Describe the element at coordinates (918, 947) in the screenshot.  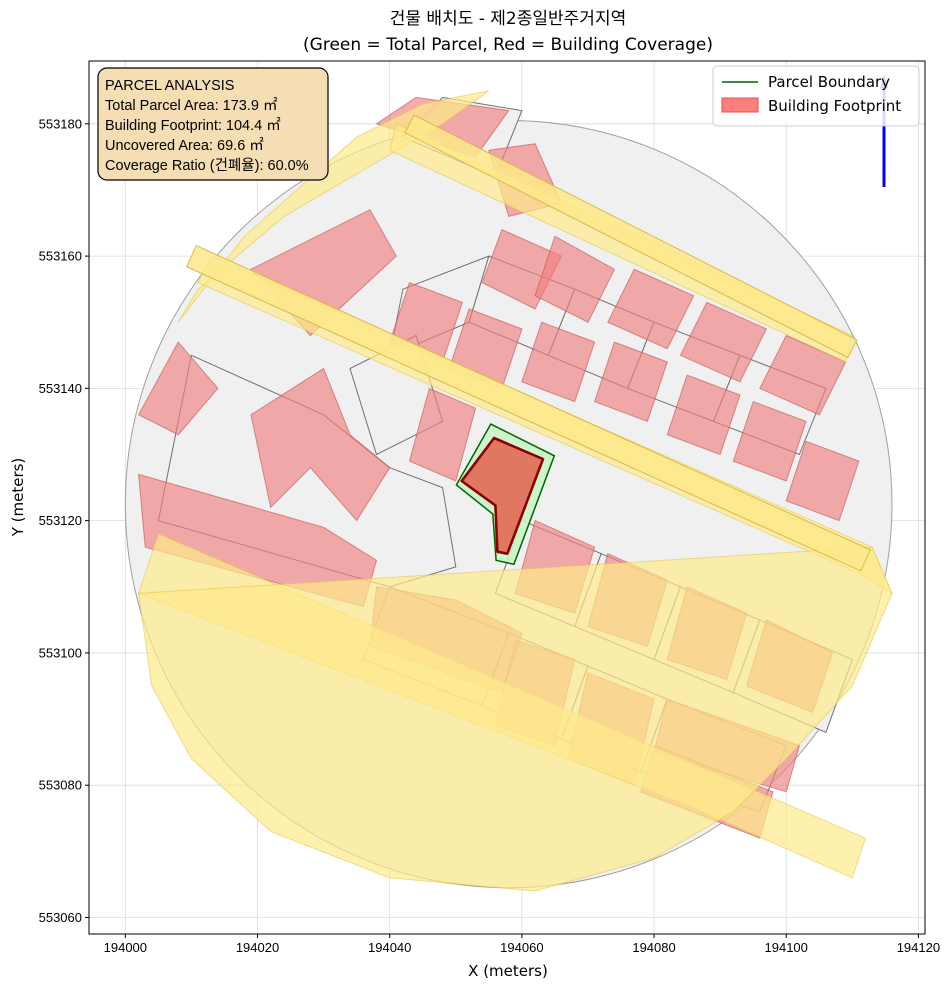
I see `x-tick-label: 194120` at that location.